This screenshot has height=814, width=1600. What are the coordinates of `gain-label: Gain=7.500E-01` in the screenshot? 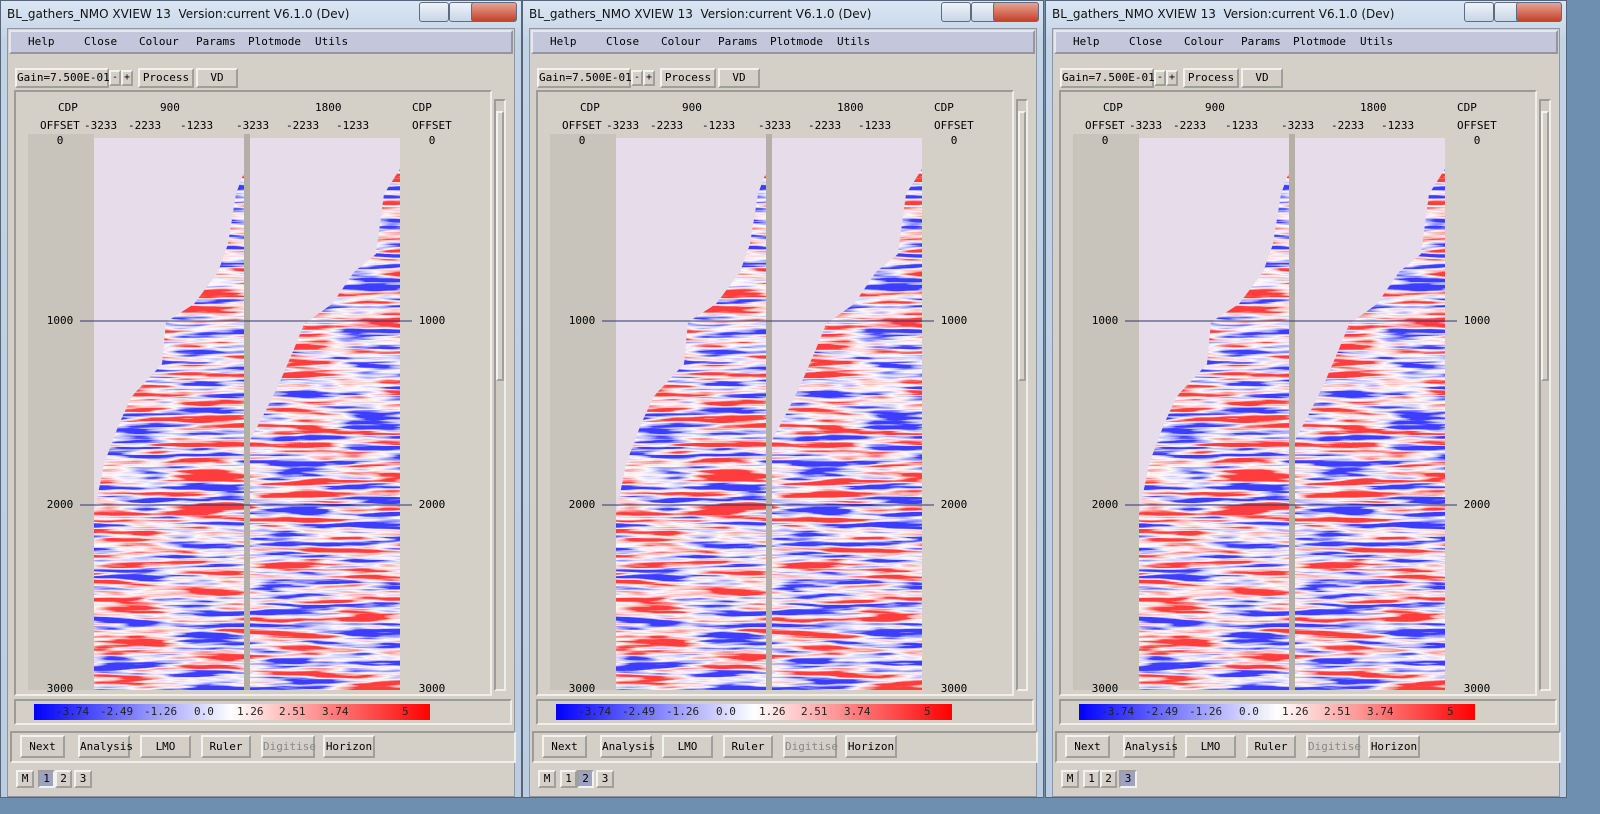 It's located at (584, 78).